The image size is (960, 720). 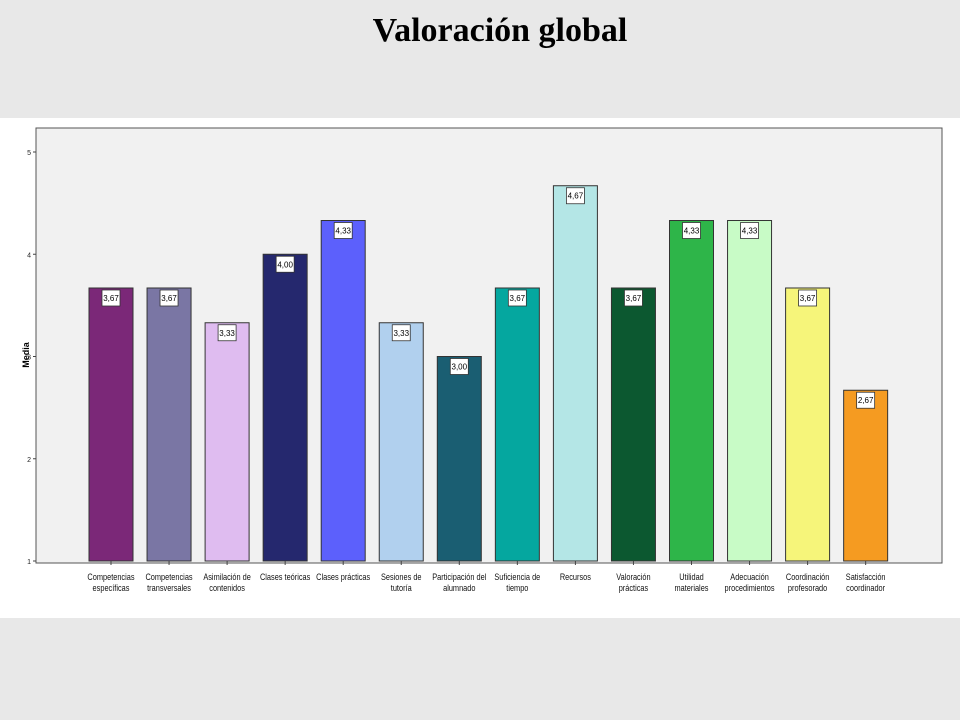 I want to click on x-tick-label: Satisfacción, so click(x=866, y=577).